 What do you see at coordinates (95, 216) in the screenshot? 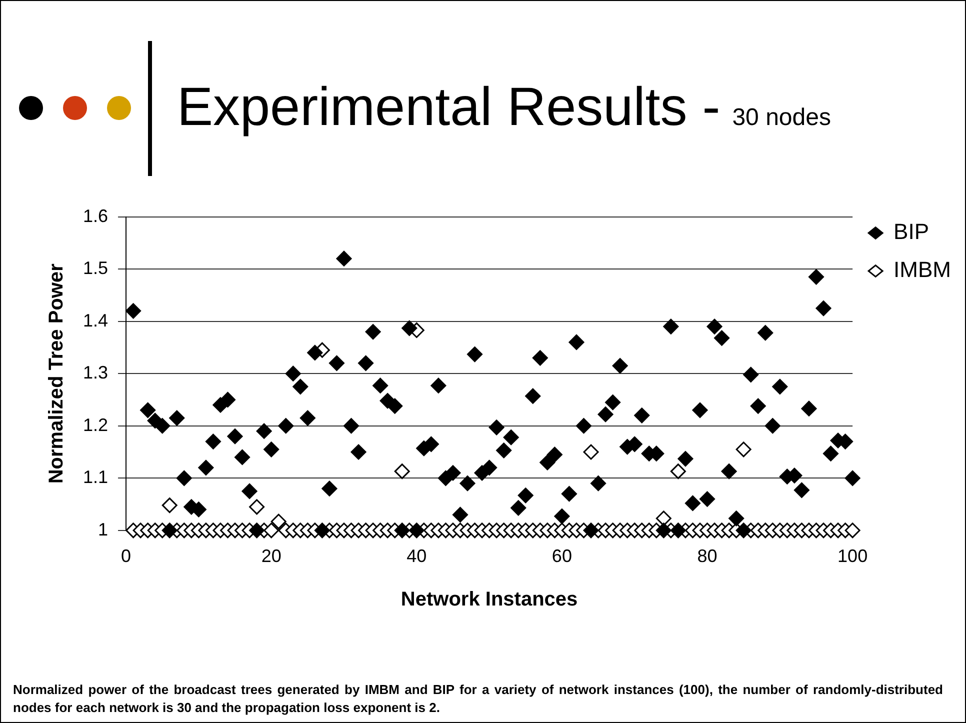
I see `y-tick-label: 1.6` at bounding box center [95, 216].